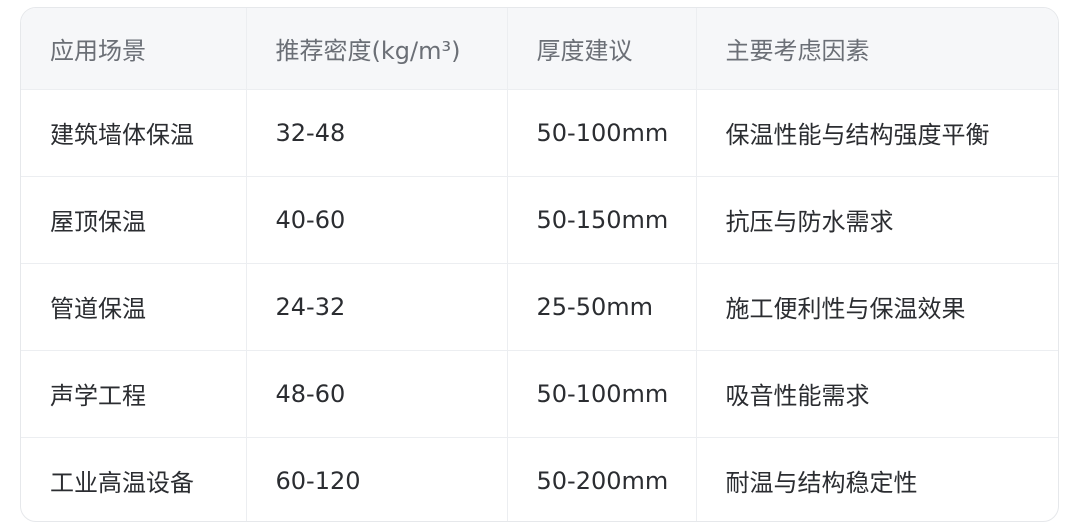  Describe the element at coordinates (377, 49) in the screenshot. I see `header-cell: 推荐密度(kg/m³)` at that location.